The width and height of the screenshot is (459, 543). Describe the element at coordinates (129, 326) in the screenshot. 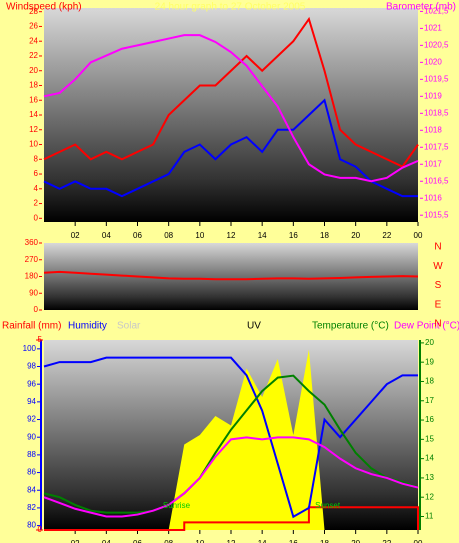

I see `solar-axis-label: Solar` at that location.